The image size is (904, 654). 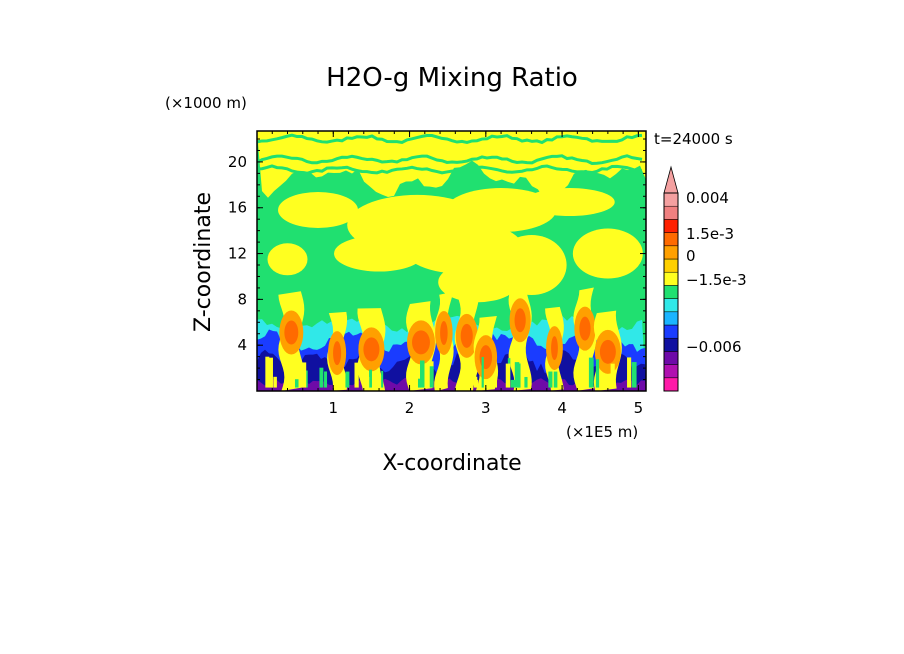 What do you see at coordinates (451, 463) in the screenshot?
I see `x-axis-label: X-coordinate` at bounding box center [451, 463].